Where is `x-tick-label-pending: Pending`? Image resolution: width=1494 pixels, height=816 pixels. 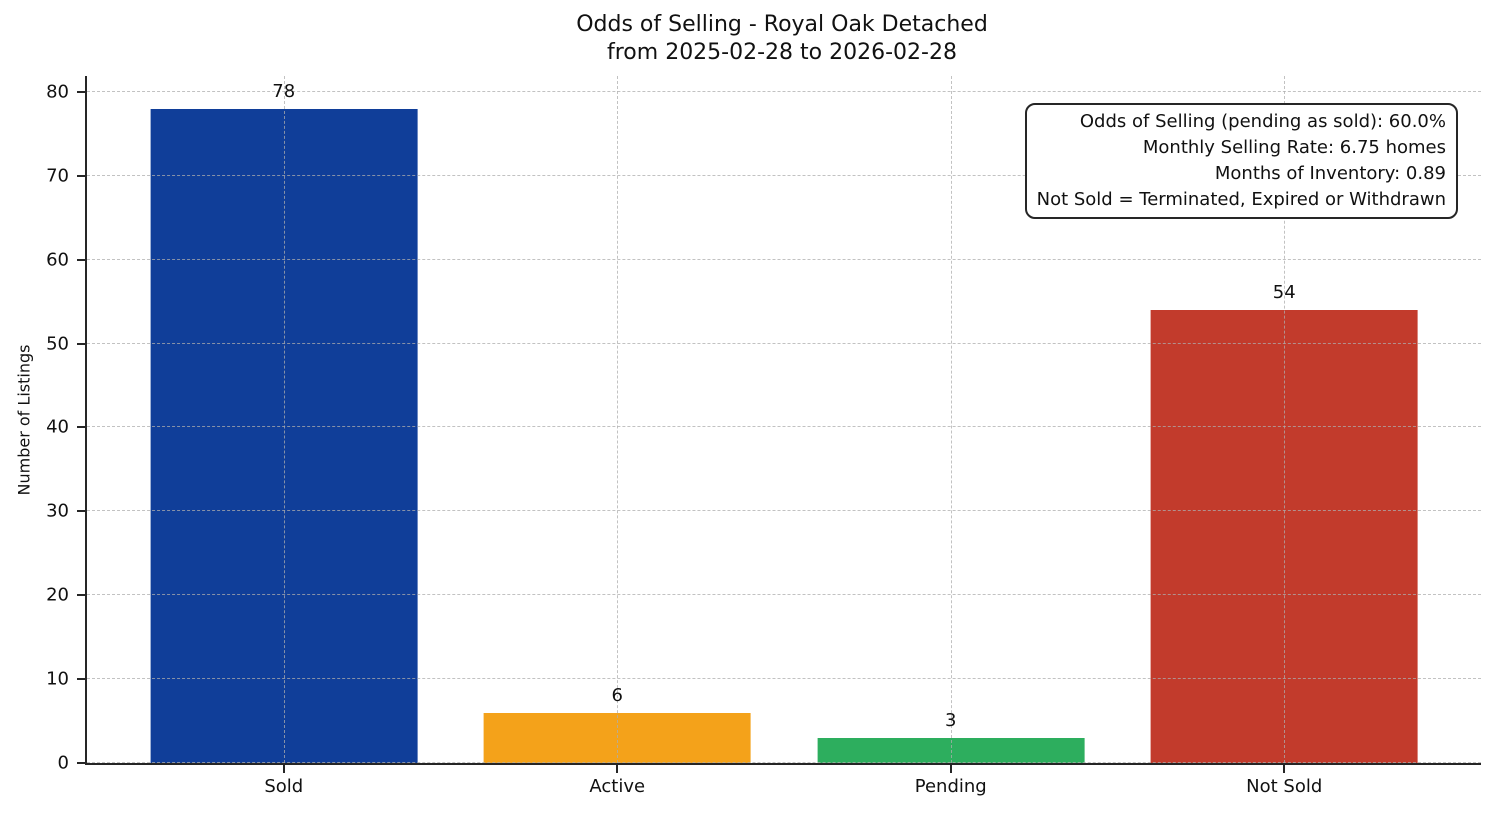
x-tick-label-pending: Pending is located at coordinates (950, 786).